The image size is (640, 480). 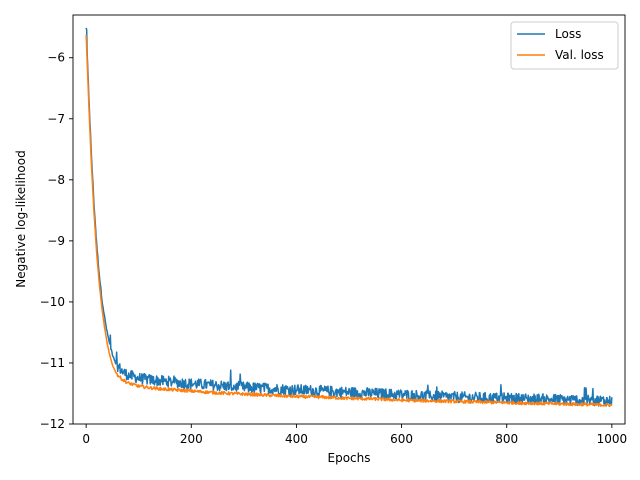 What do you see at coordinates (354, 435) in the screenshot?
I see `x-axis: 0 200 400 600 800 1000` at bounding box center [354, 435].